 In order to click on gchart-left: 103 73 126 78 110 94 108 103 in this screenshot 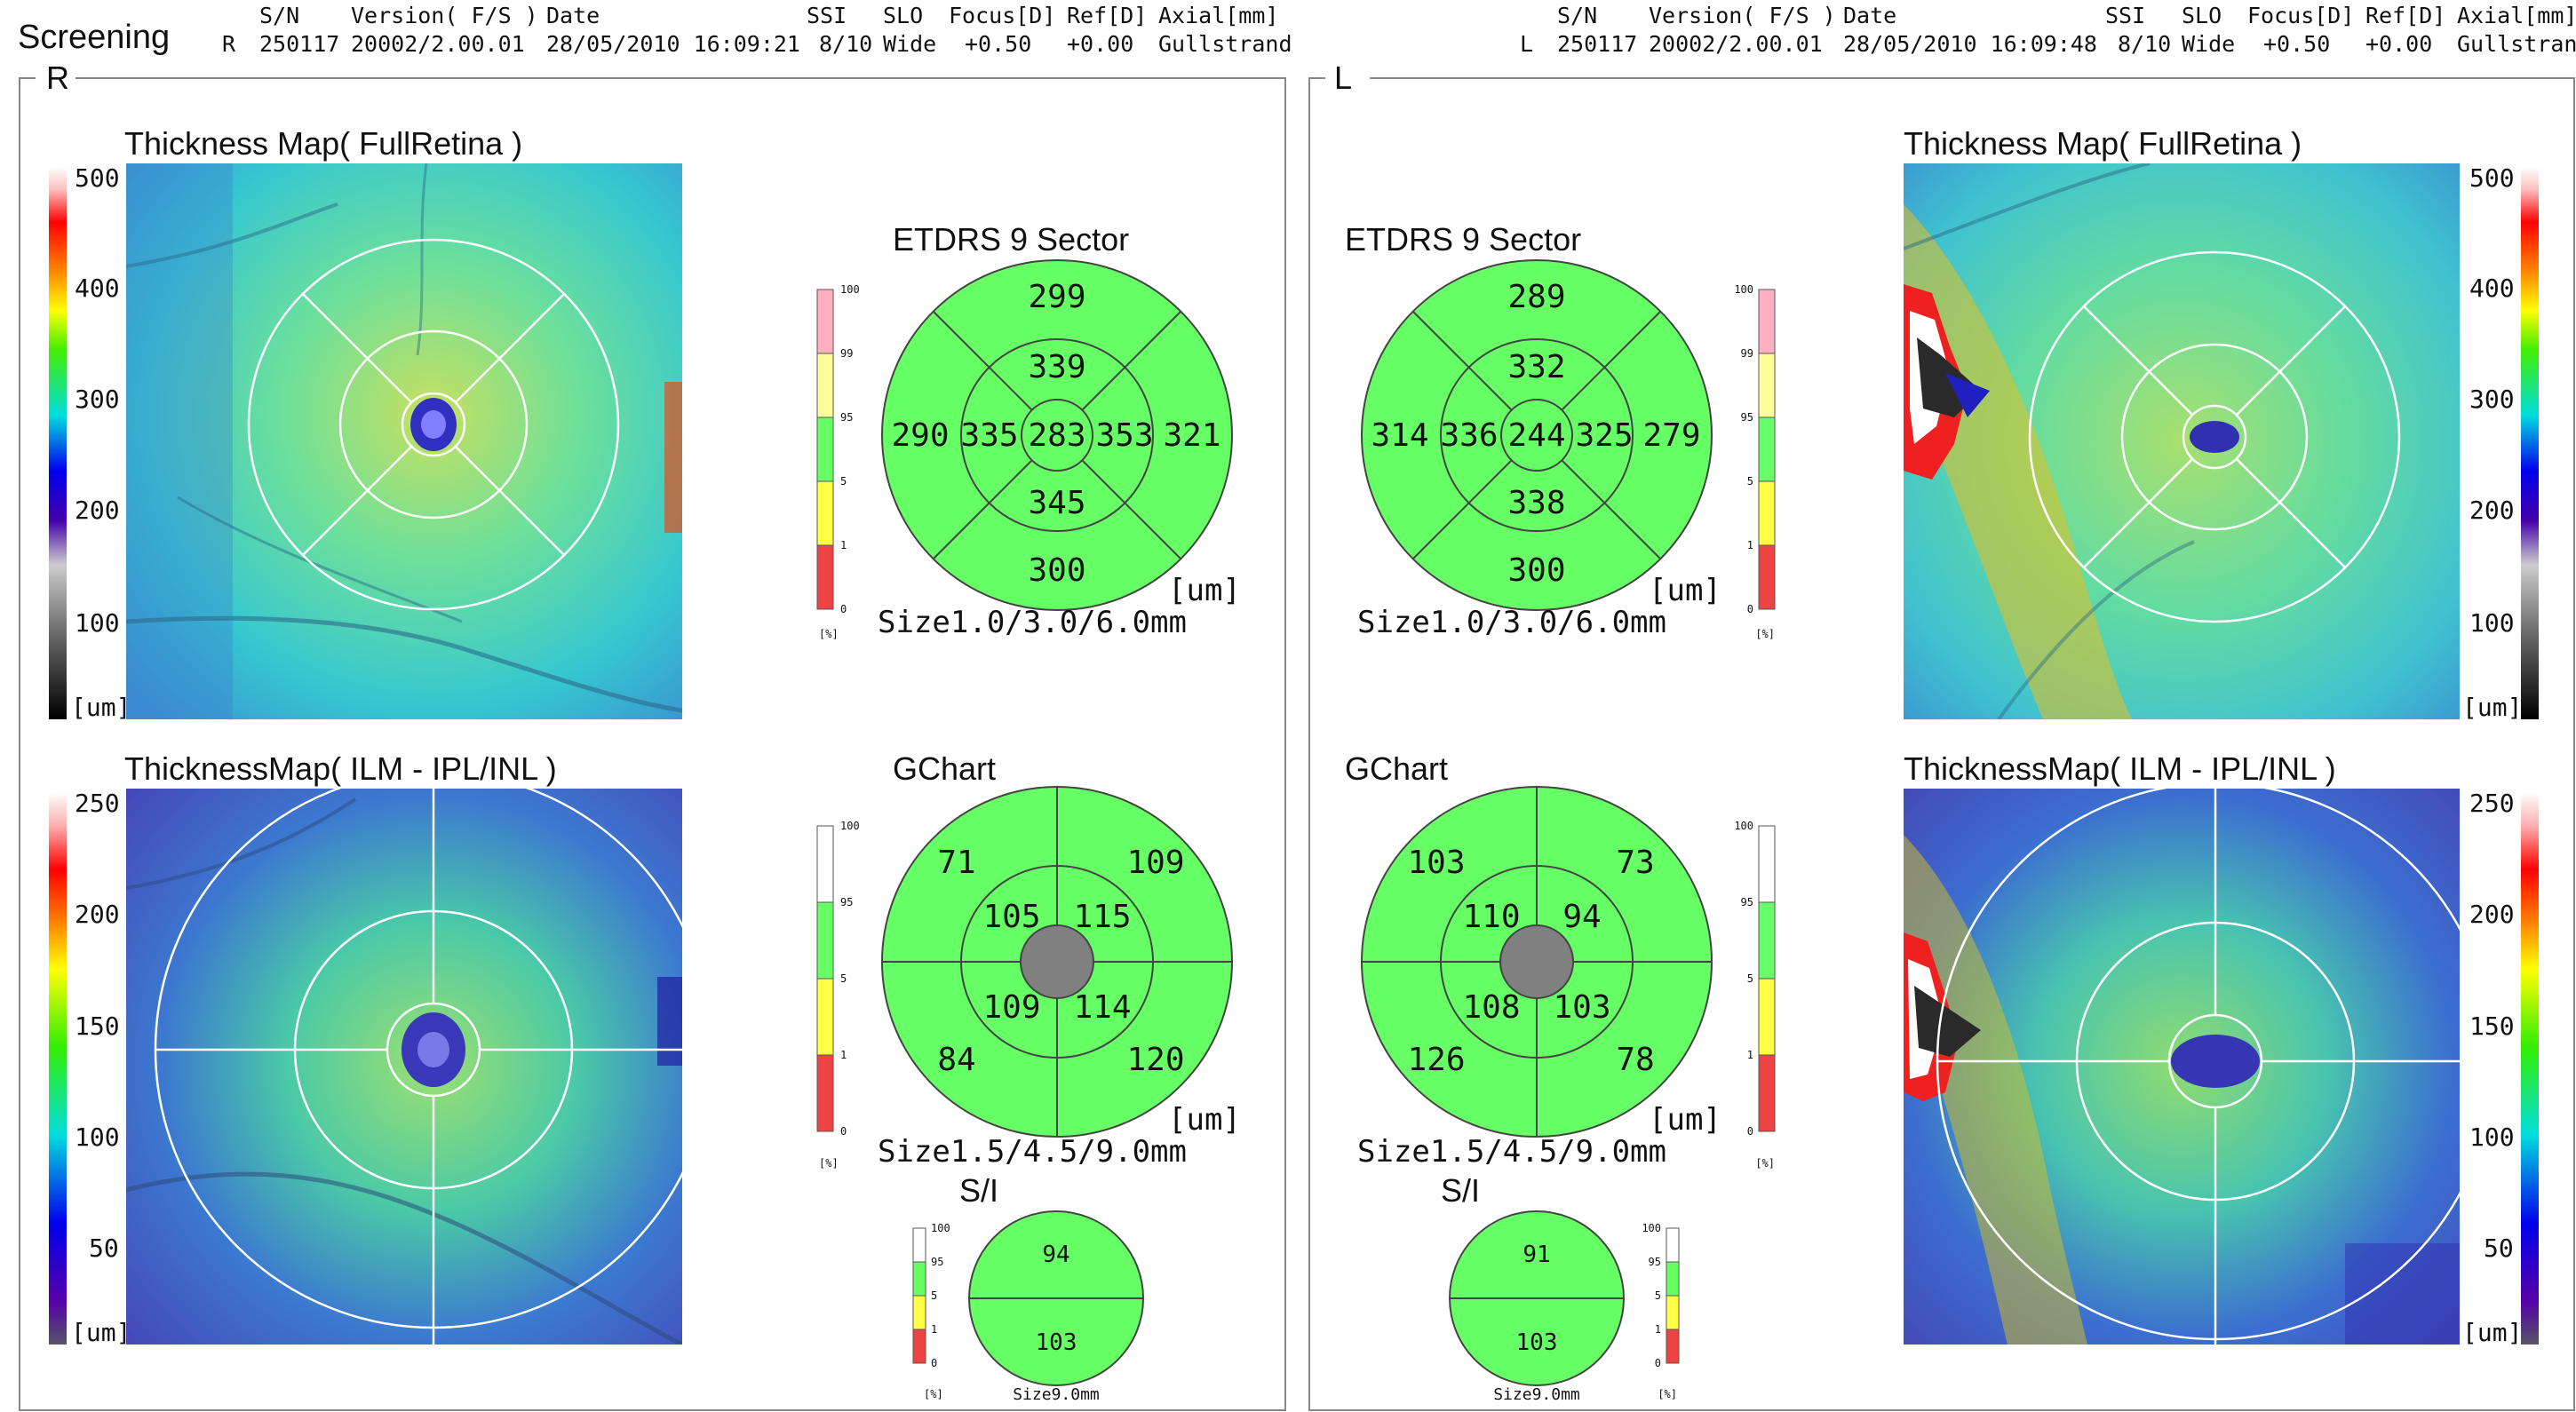, I will do `click(1537, 962)`.